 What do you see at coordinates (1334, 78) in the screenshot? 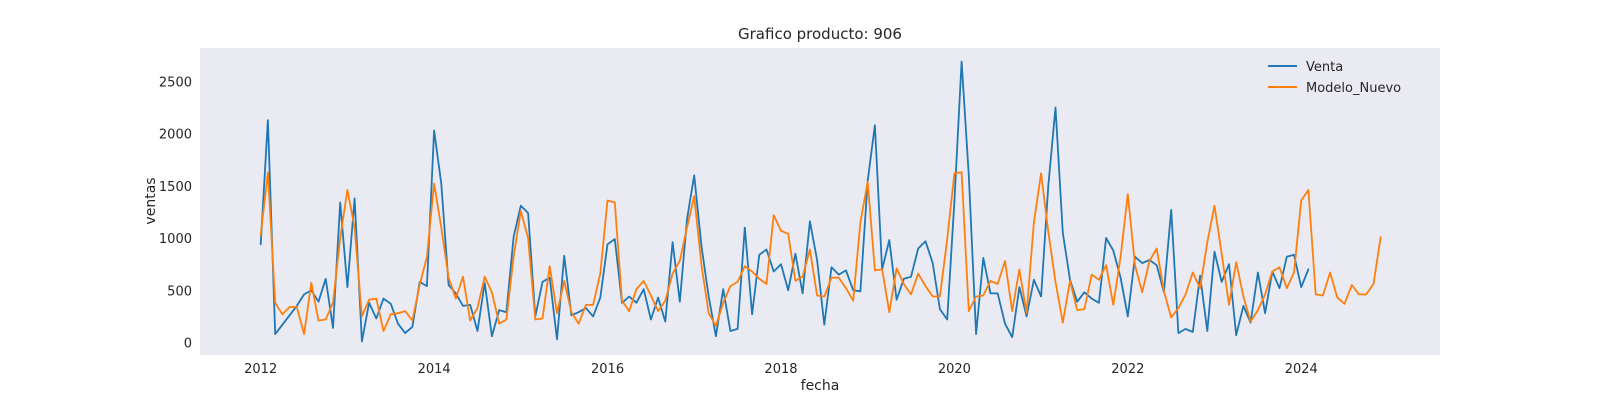
I see `legend: Venta Modelo_Nuevo` at bounding box center [1334, 78].